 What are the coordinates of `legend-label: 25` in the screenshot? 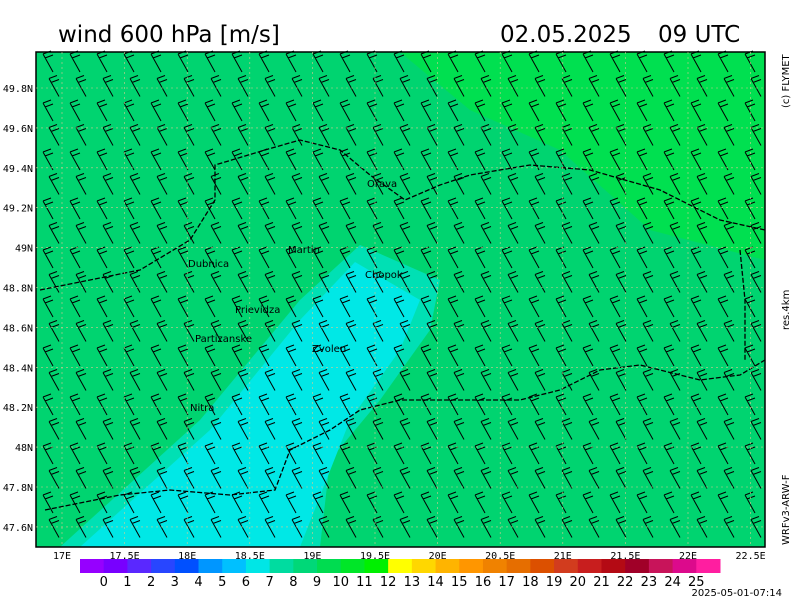 It's located at (696, 582).